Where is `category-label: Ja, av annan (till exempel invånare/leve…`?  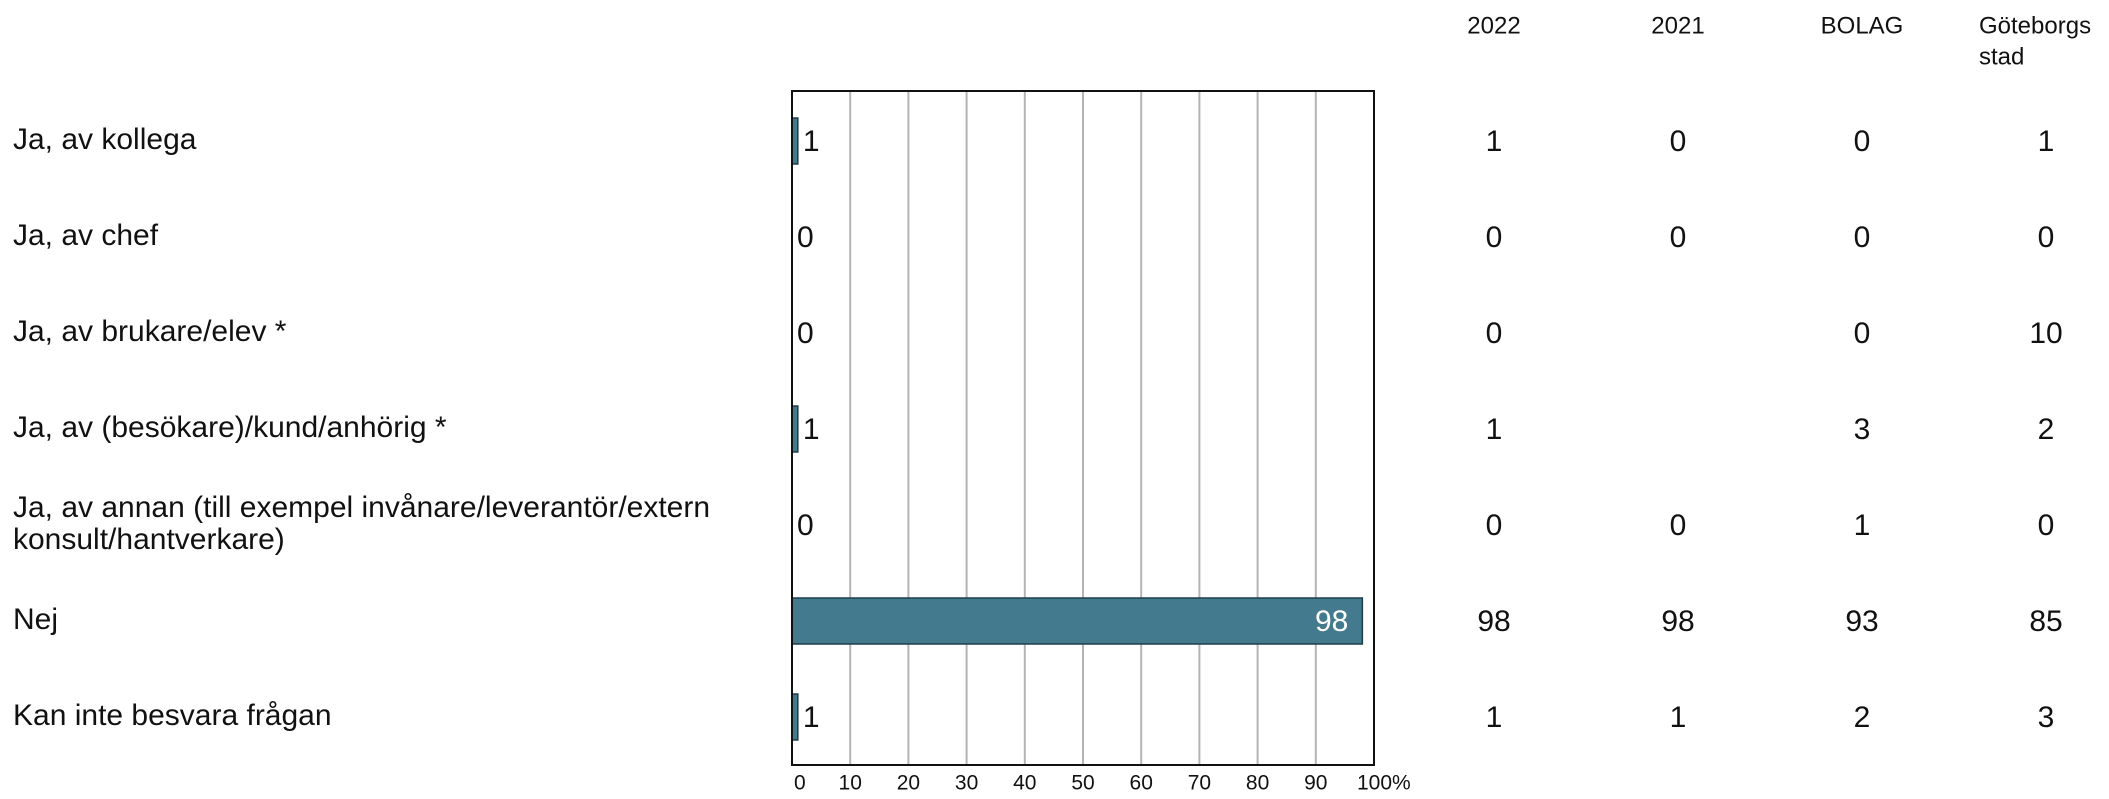
category-label: Ja, av annan (till exempel invånare/leve… is located at coordinates (361, 507).